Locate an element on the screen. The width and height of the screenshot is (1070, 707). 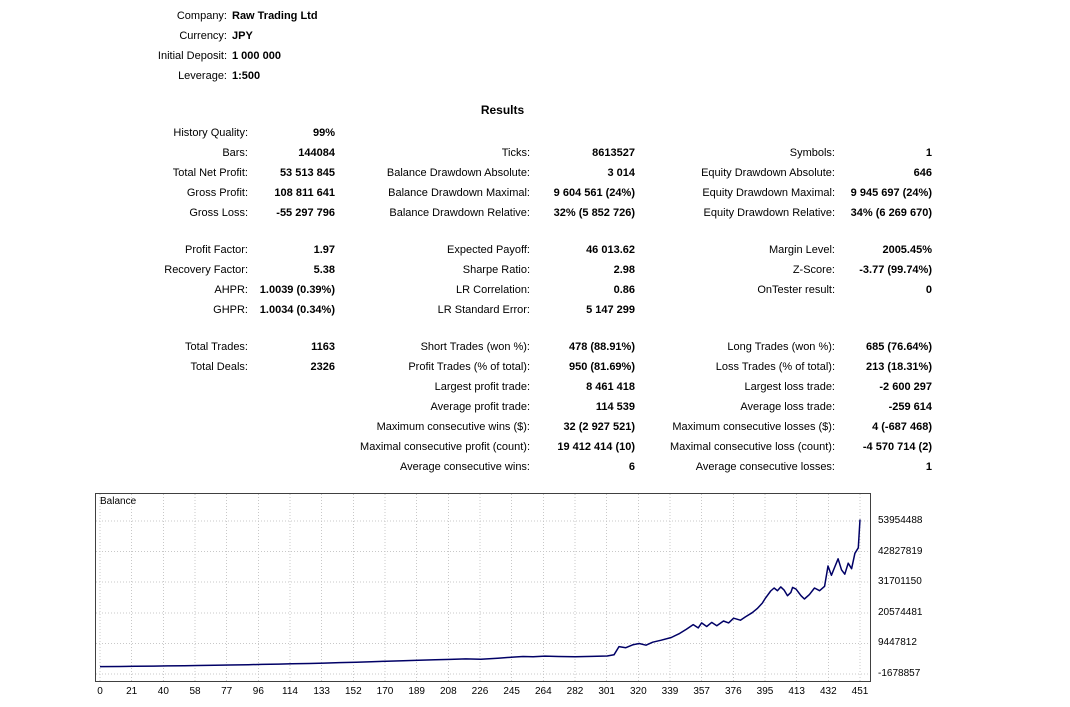
stat-value: 950 (81.69%) is located at coordinates (601, 367).